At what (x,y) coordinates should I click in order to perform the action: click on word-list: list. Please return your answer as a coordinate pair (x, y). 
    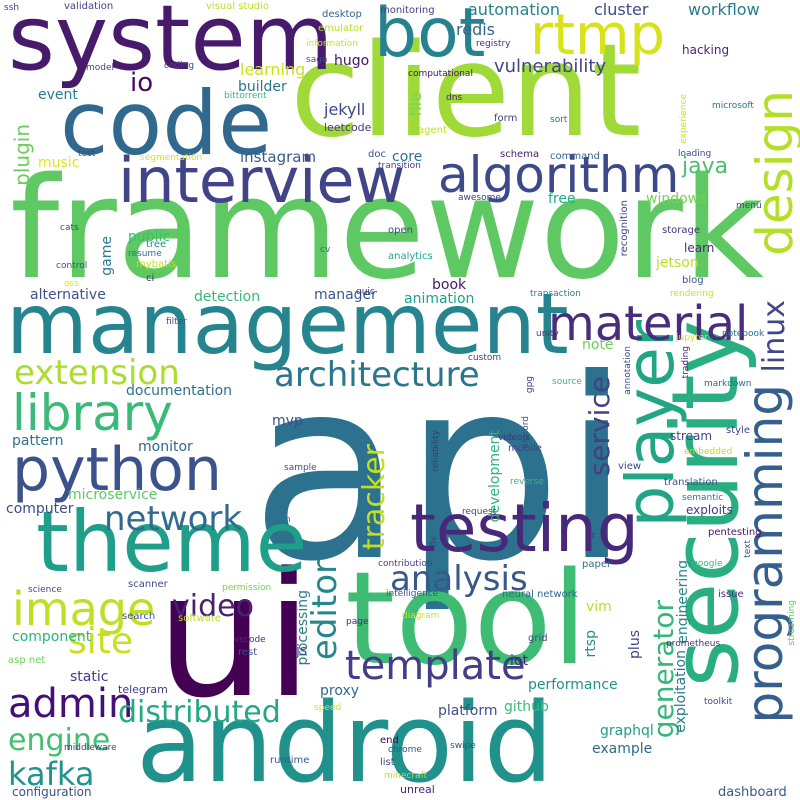
    Looking at the image, I should click on (387, 762).